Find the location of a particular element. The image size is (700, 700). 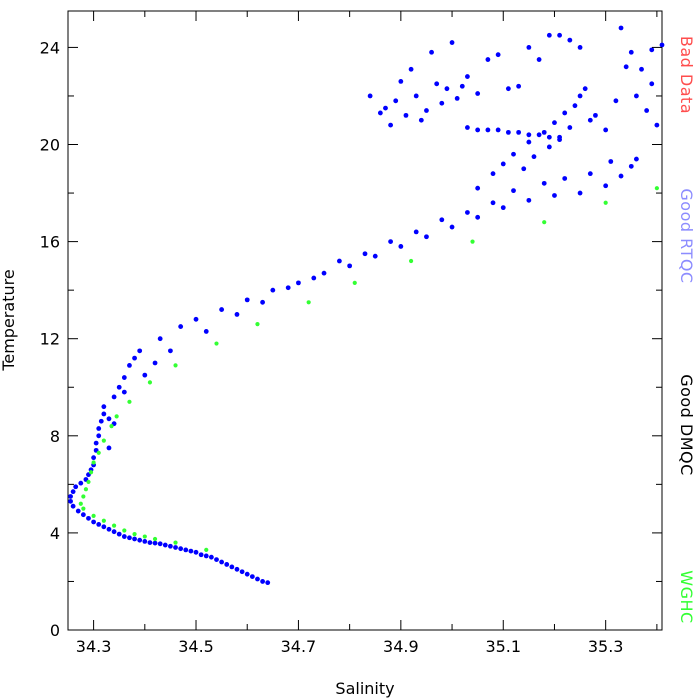

legend: Bad Data Good RTQC Good DMQC WGHC is located at coordinates (686, 330).